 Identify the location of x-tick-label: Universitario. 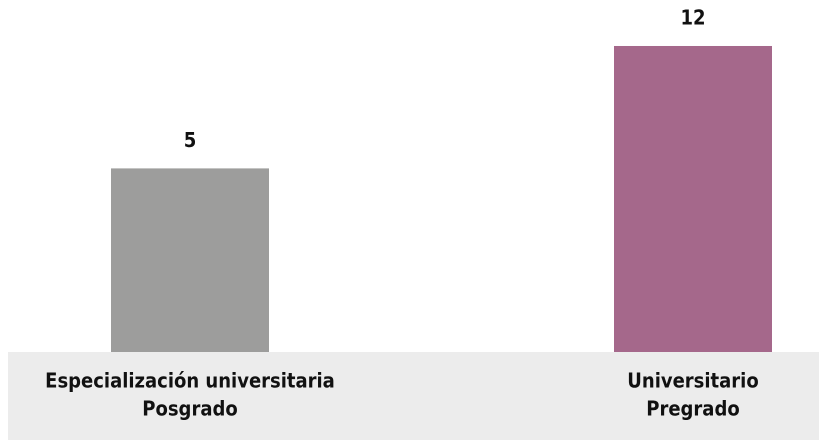
(692, 381).